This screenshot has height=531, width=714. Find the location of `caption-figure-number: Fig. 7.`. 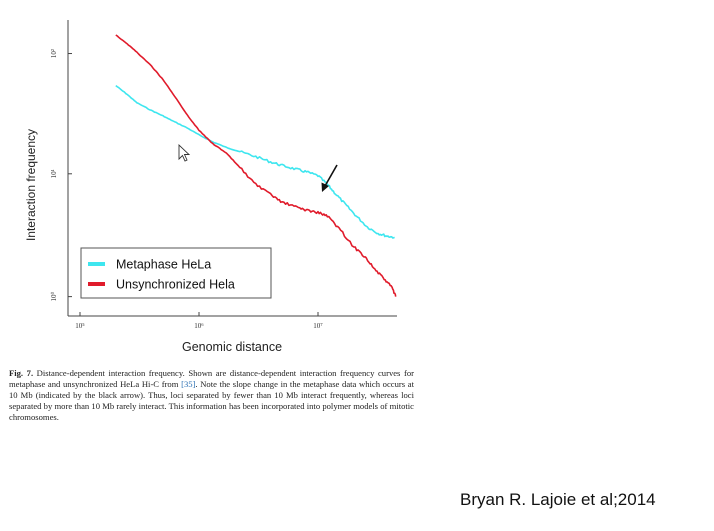

caption-figure-number: Fig. 7. is located at coordinates (21, 373).